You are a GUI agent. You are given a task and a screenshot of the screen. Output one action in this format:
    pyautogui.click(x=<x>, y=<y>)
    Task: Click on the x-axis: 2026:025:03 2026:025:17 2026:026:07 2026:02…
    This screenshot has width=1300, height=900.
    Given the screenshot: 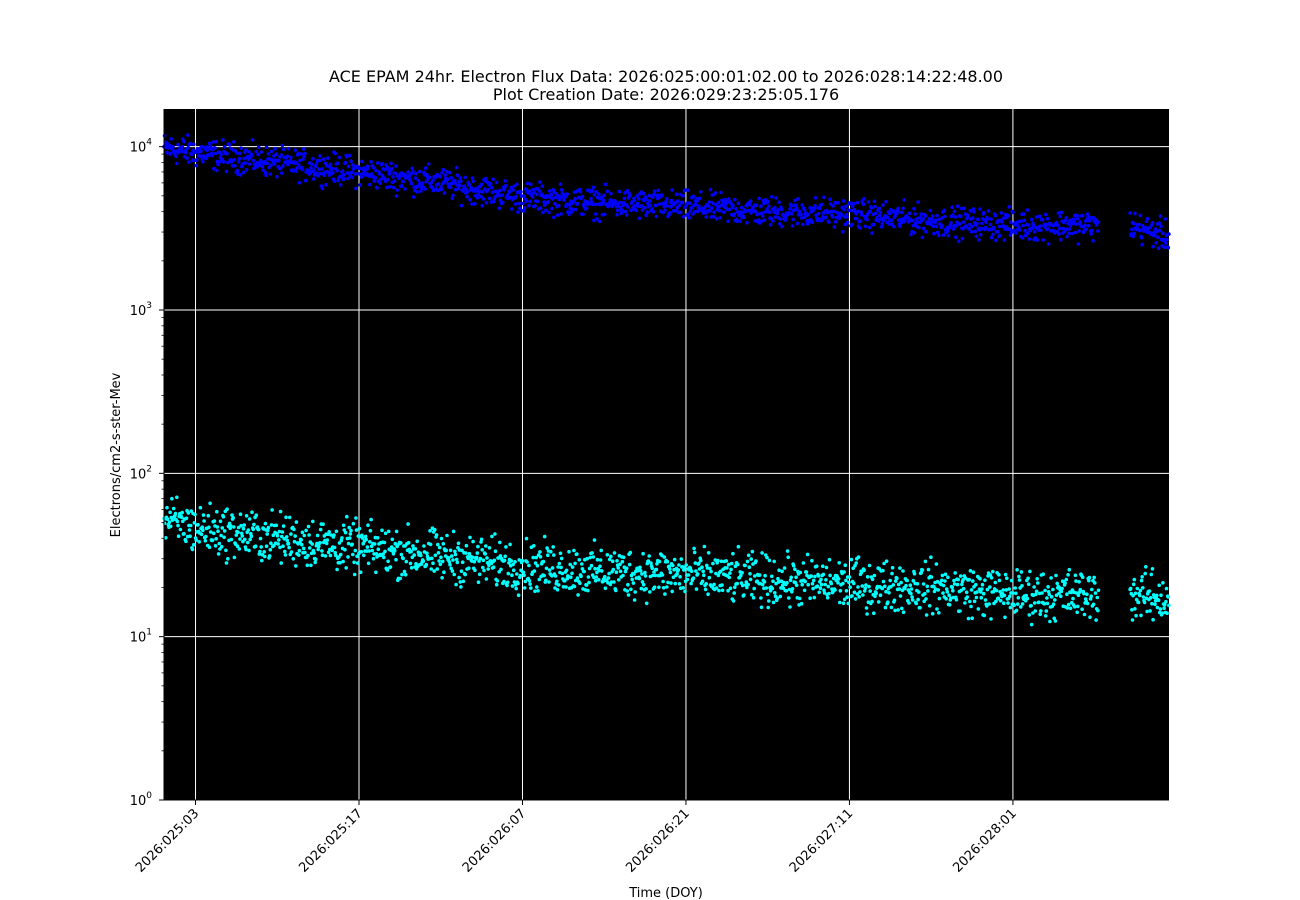 What is the action you would take?
    pyautogui.click(x=651, y=837)
    